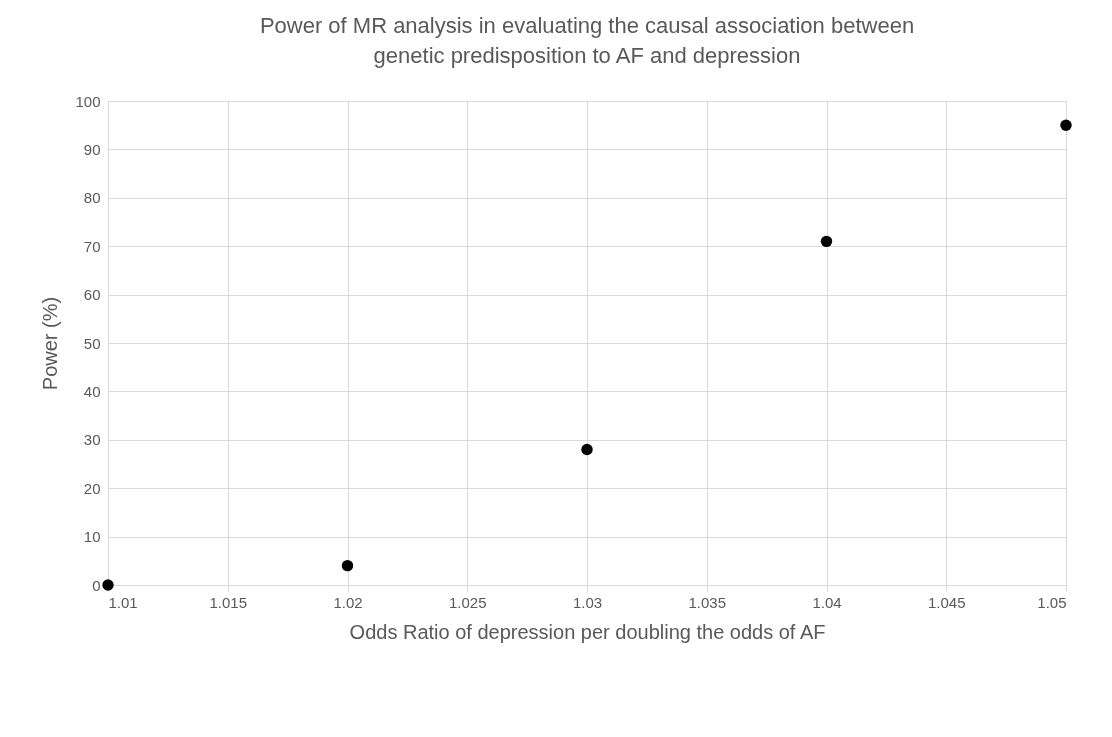 The image size is (1112, 737). I want to click on y-tick-label: 60, so click(92, 295).